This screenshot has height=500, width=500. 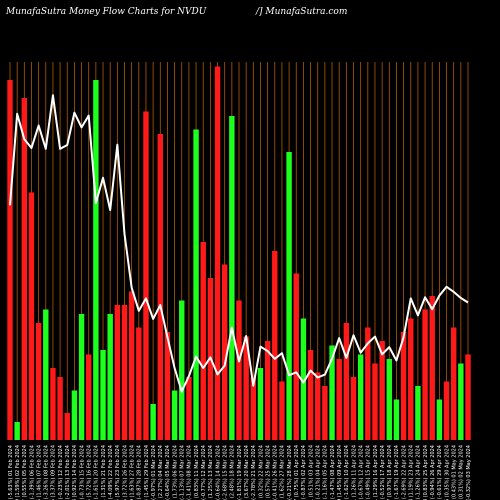 What do you see at coordinates (25, 472) in the screenshot?
I see `x-tick-label: 126.87 (0.55%) 05 Feb 2024` at bounding box center [25, 472].